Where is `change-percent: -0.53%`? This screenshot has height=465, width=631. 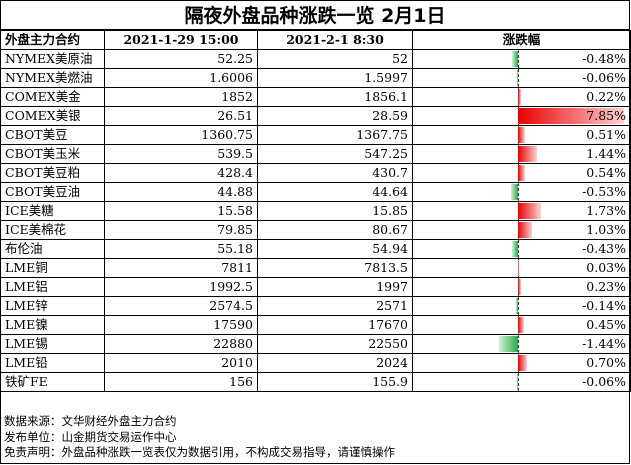
change-percent: -0.53% is located at coordinates (604, 191).